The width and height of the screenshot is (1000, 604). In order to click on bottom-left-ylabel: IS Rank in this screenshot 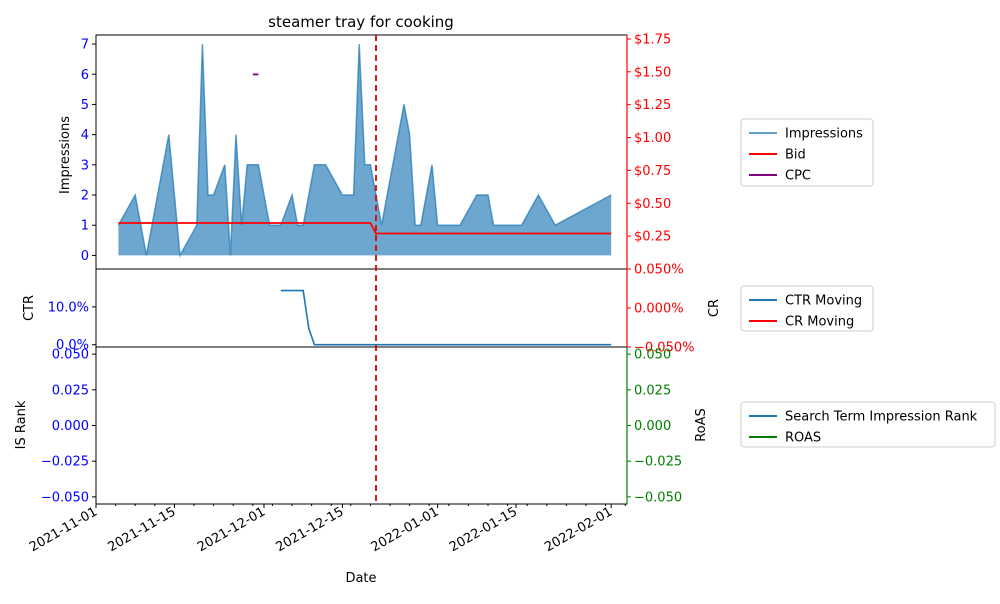, I will do `click(21, 424)`.